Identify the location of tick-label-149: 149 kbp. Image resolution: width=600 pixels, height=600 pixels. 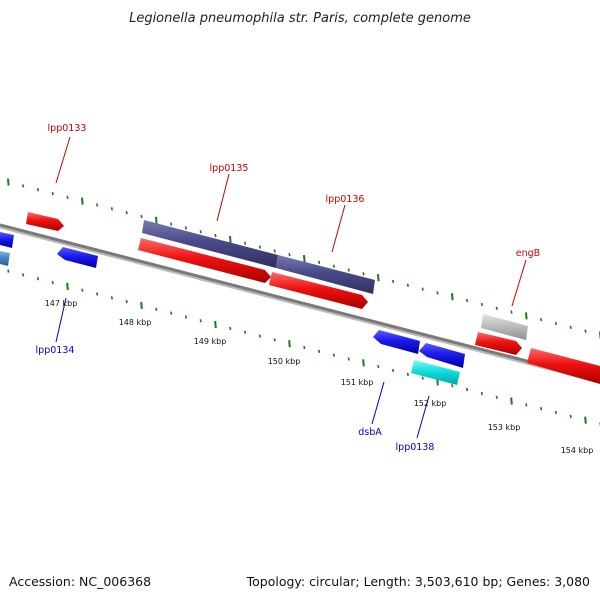
(210, 341).